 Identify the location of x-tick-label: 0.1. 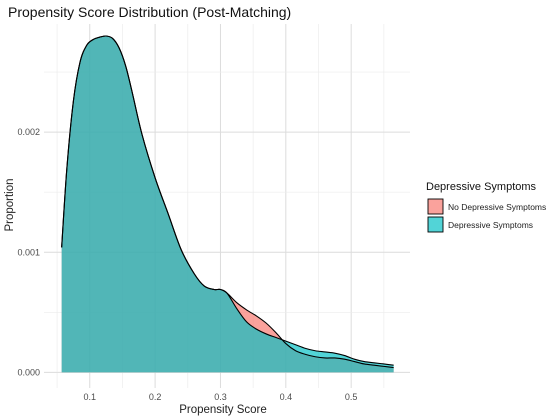
(89, 397).